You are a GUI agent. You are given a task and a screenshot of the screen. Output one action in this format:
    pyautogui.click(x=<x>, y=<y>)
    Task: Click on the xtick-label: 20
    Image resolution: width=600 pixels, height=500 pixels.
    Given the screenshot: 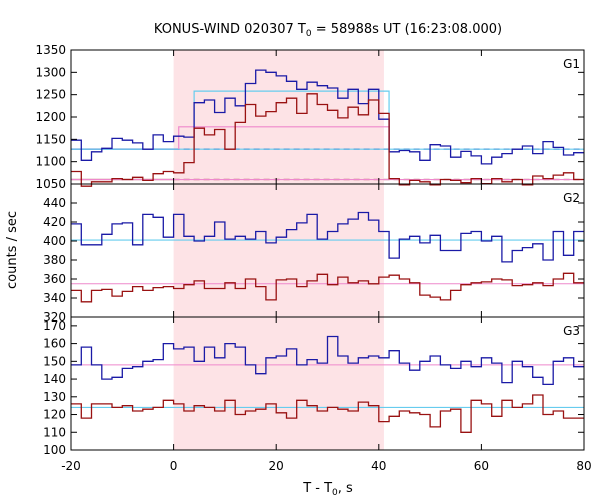 What is the action you would take?
    pyautogui.click(x=276, y=466)
    